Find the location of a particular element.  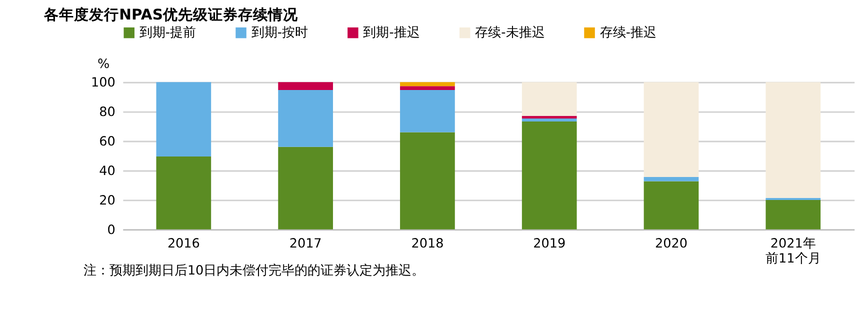

y-tick-label: 60 is located at coordinates (107, 142).